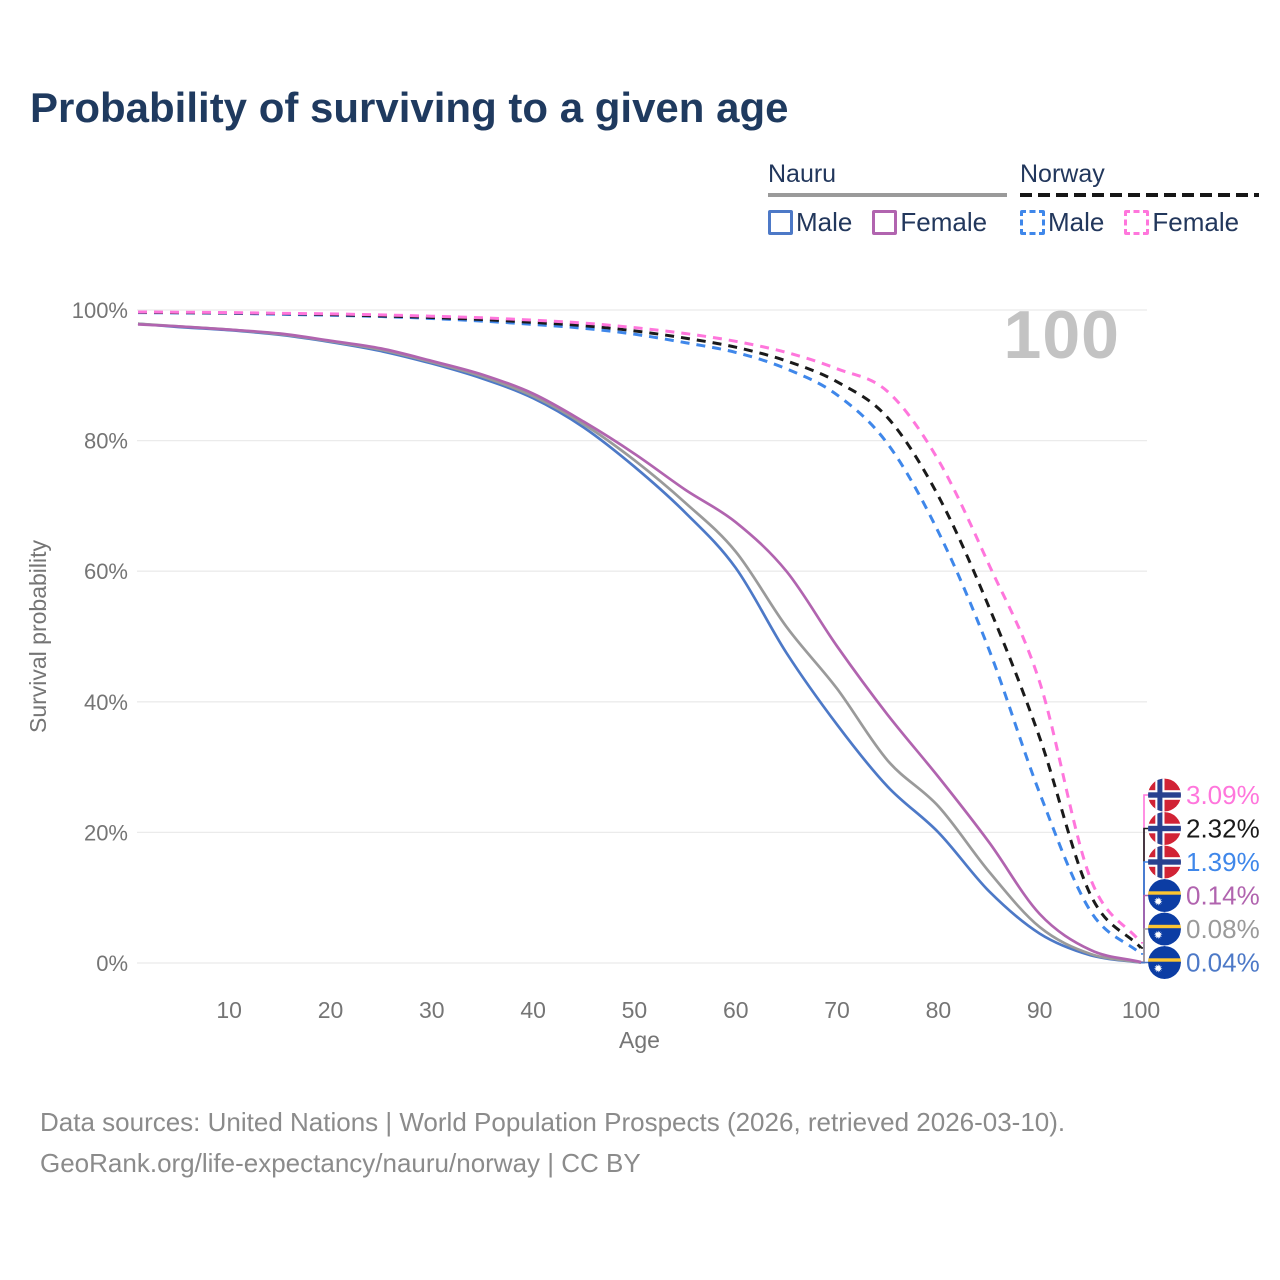 This screenshot has width=1280, height=1280. I want to click on x-tick-label: 60, so click(736, 1010).